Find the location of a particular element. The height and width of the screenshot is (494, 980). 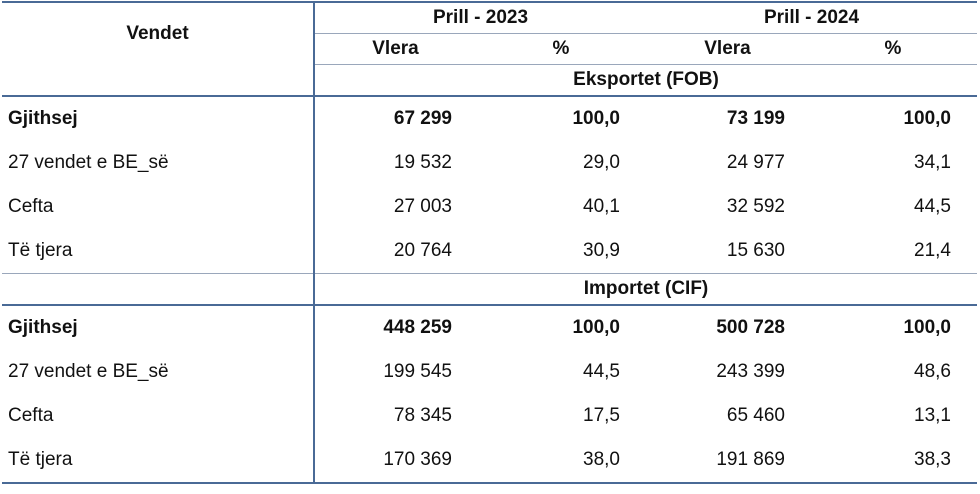

column-header-value-2024: Vlera is located at coordinates (727, 49).